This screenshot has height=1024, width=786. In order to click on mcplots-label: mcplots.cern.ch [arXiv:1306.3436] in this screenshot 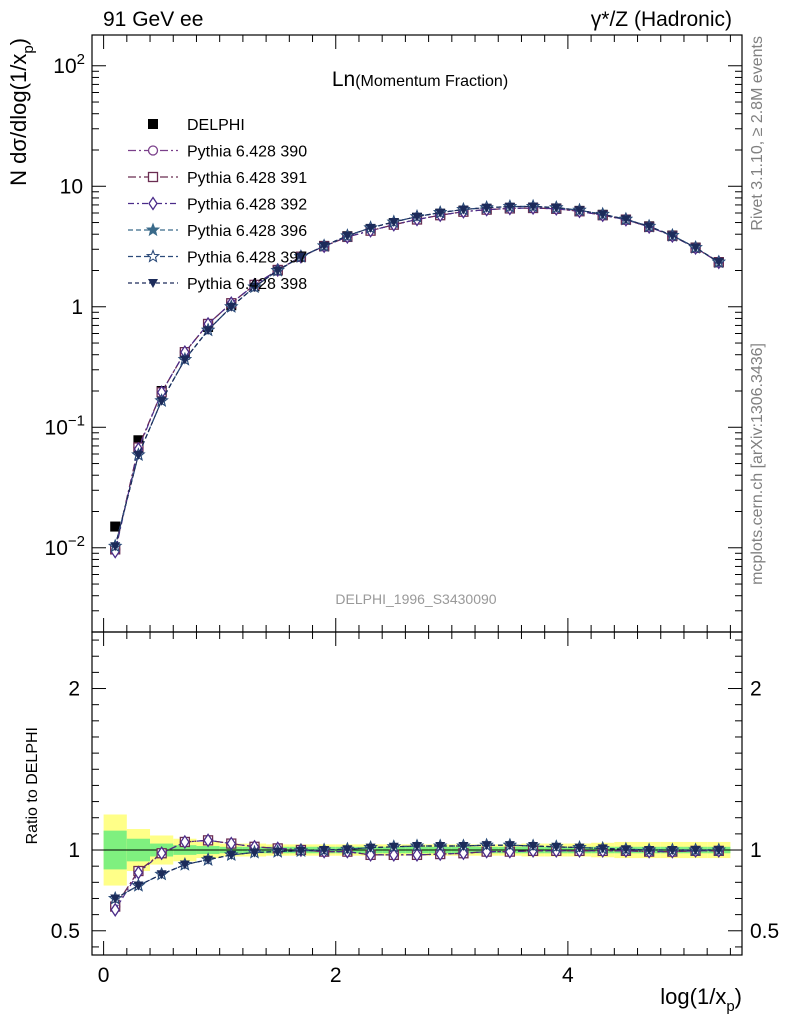, I will do `click(757, 464)`.